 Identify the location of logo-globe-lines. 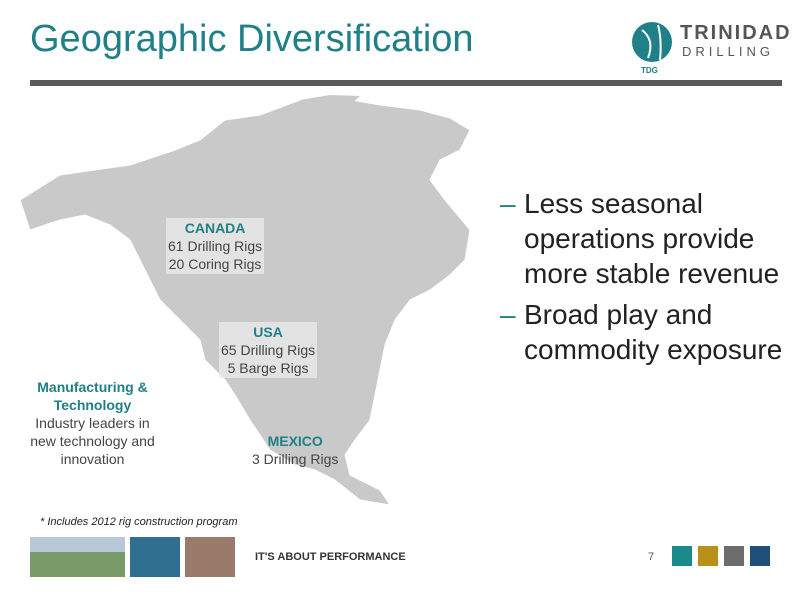
(651, 42).